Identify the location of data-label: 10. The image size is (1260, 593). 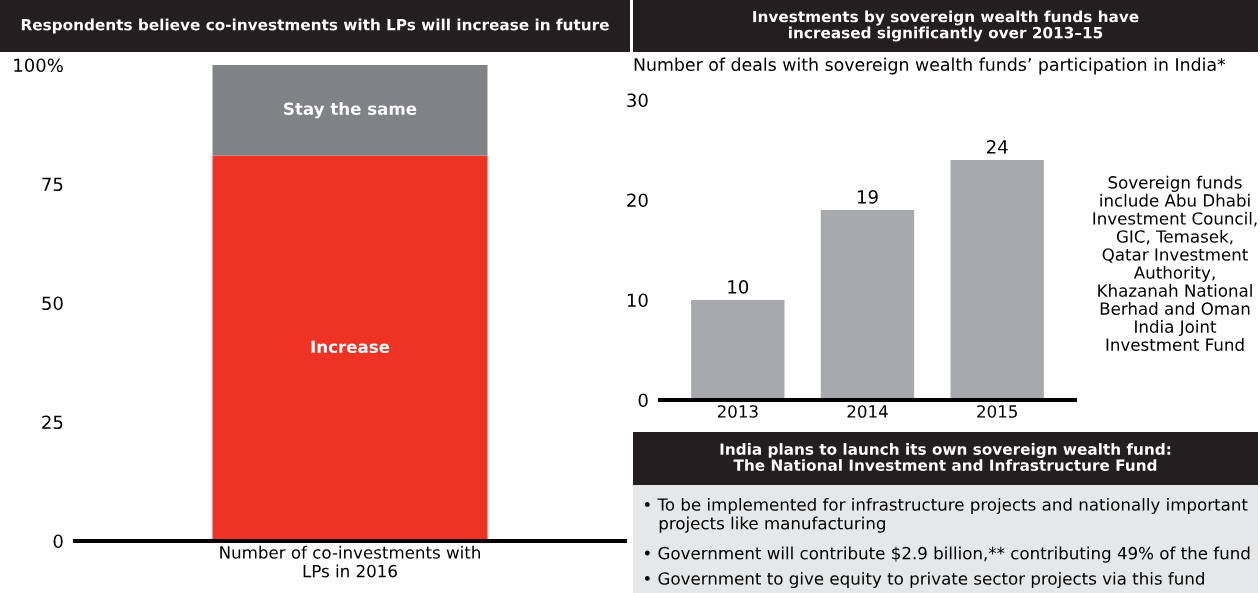
(738, 287).